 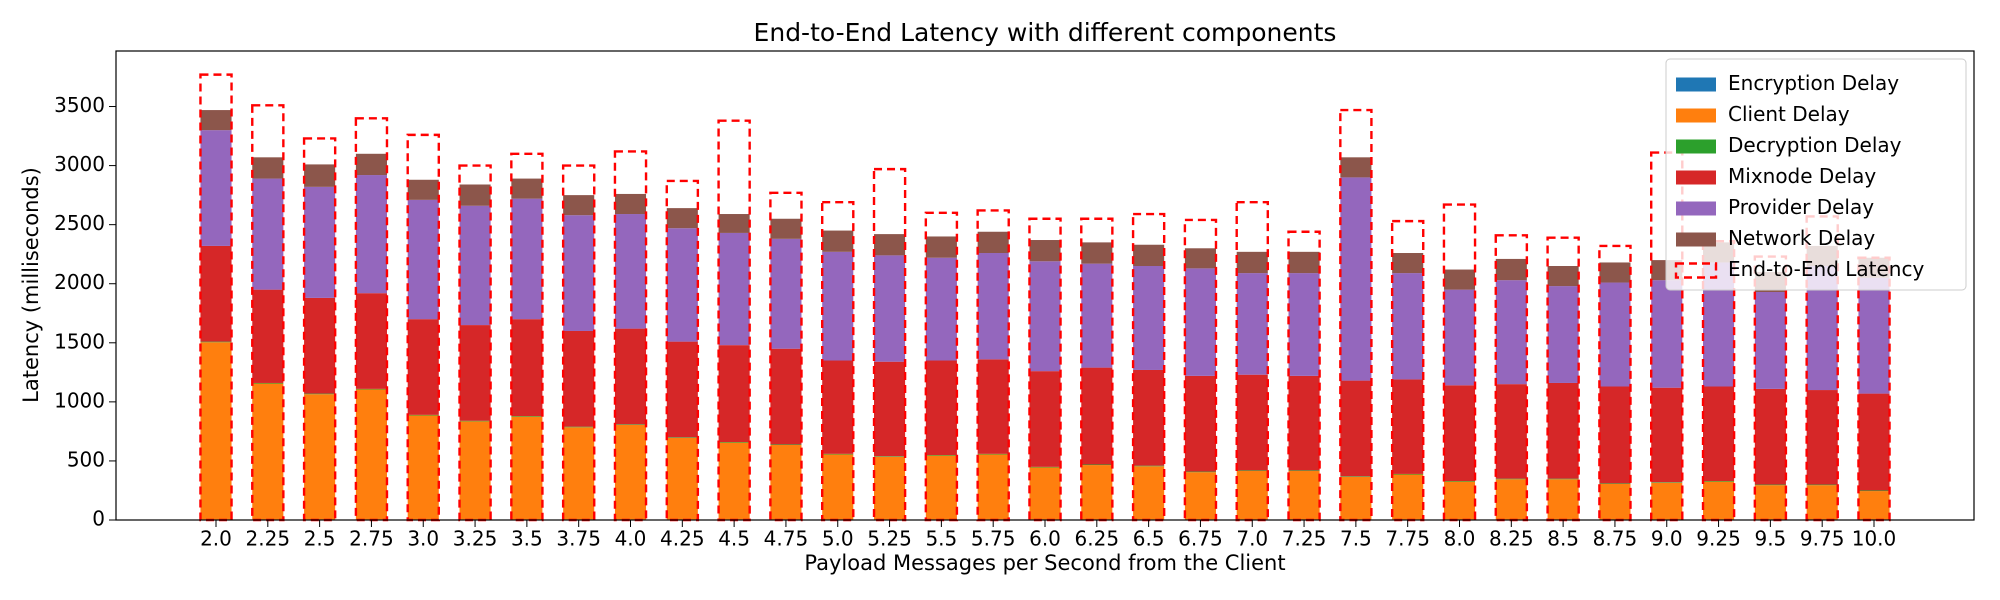 What do you see at coordinates (423, 539) in the screenshot?
I see `x-tick-label: 3.0` at bounding box center [423, 539].